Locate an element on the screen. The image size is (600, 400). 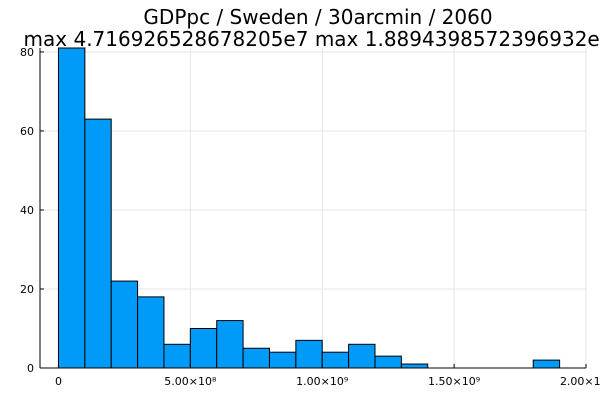
y-tick-label: 80 is located at coordinates (27, 52).